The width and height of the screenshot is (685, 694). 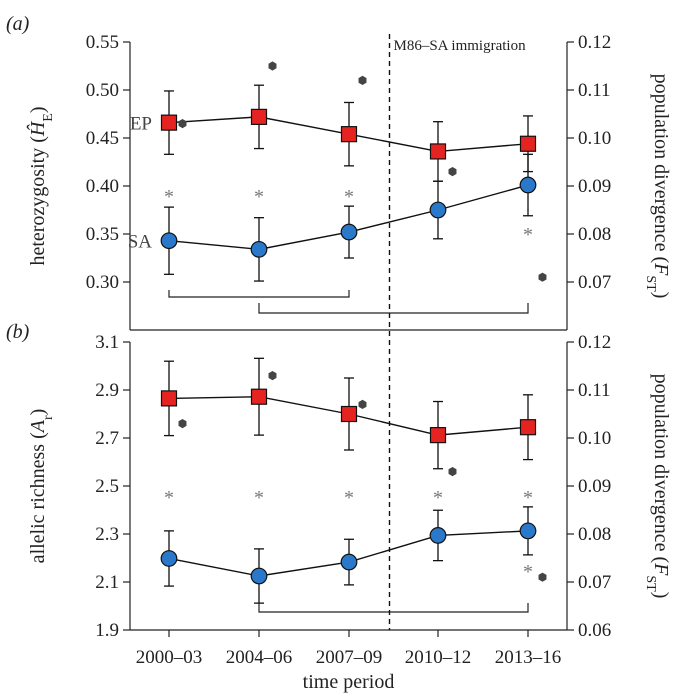 What do you see at coordinates (259, 657) in the screenshot?
I see `x-tick-label: 2004–06` at bounding box center [259, 657].